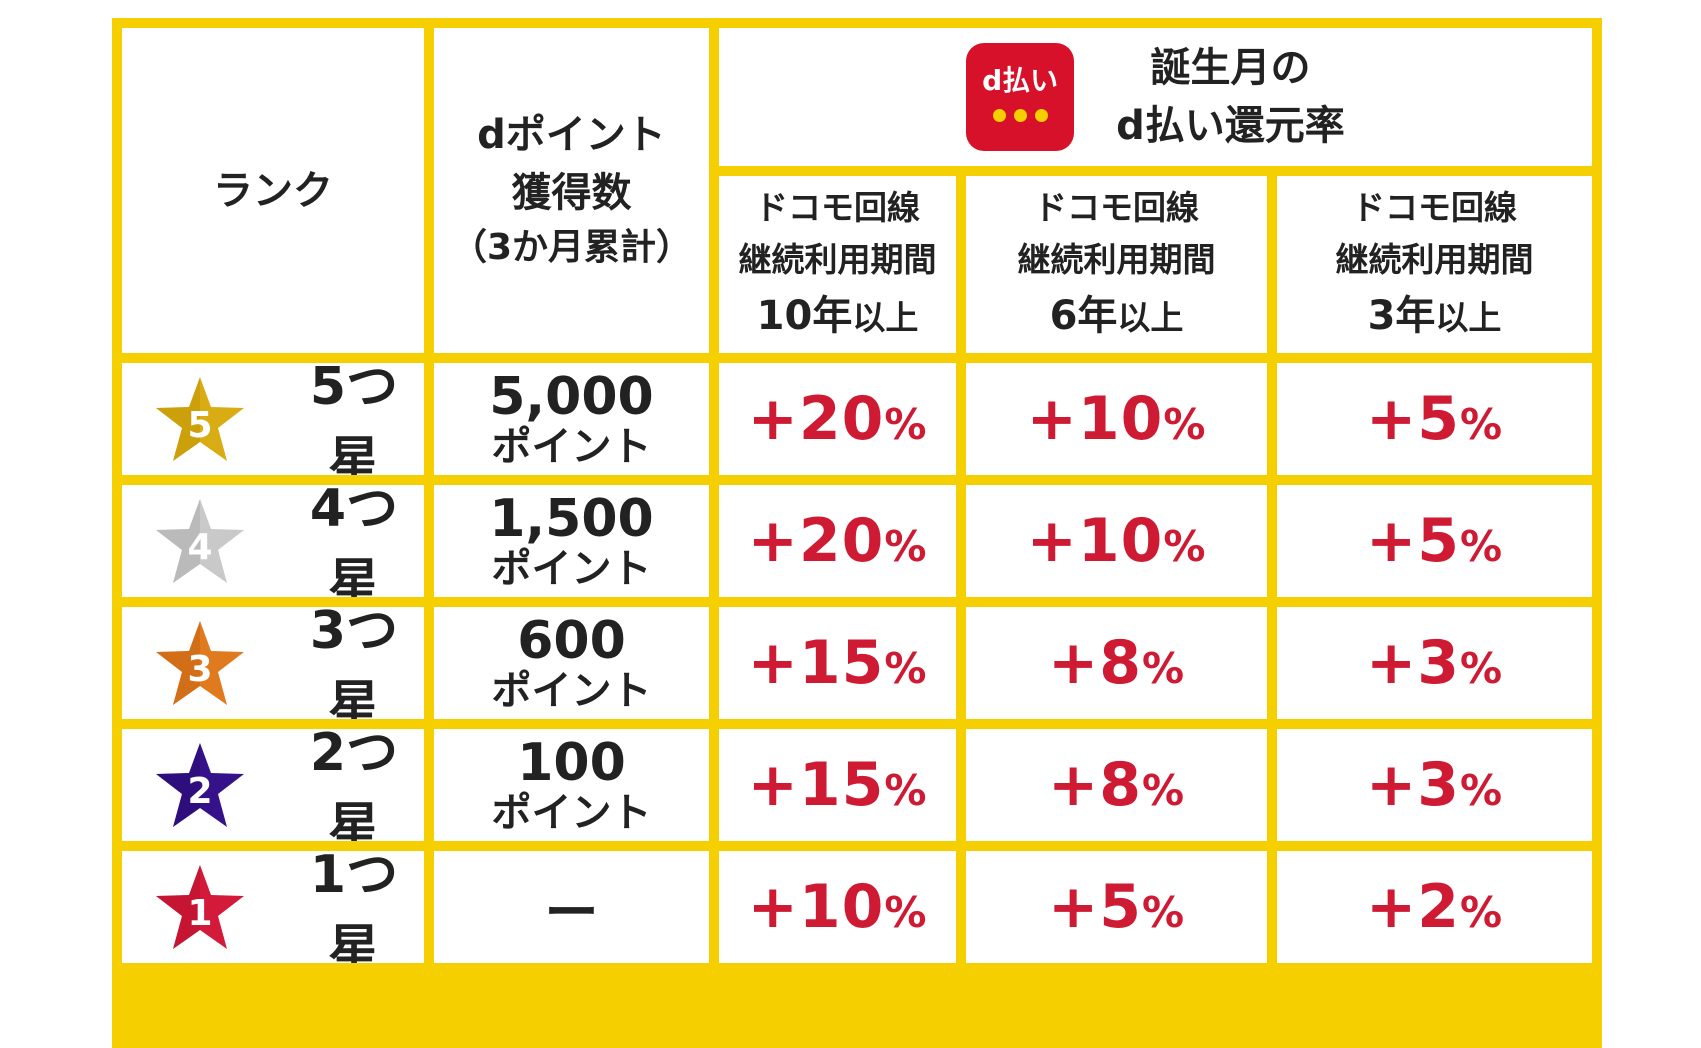 This screenshot has height=1048, width=1701. I want to click on rank-label: 5つ星, so click(354, 419).